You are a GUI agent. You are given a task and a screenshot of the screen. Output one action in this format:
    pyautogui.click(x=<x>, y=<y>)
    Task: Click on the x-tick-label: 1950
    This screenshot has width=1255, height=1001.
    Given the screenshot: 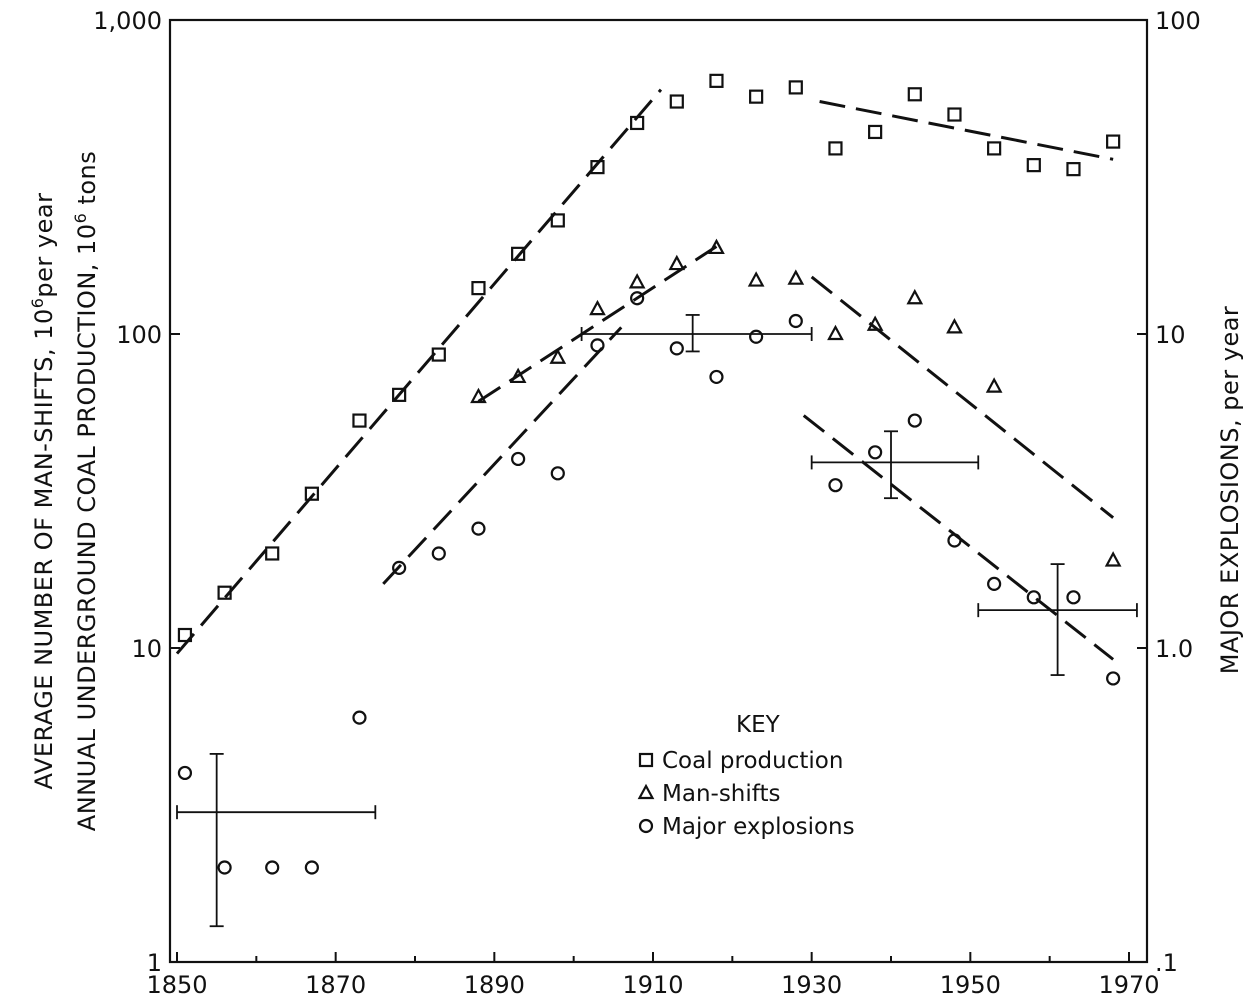 What is the action you would take?
    pyautogui.click(x=970, y=985)
    